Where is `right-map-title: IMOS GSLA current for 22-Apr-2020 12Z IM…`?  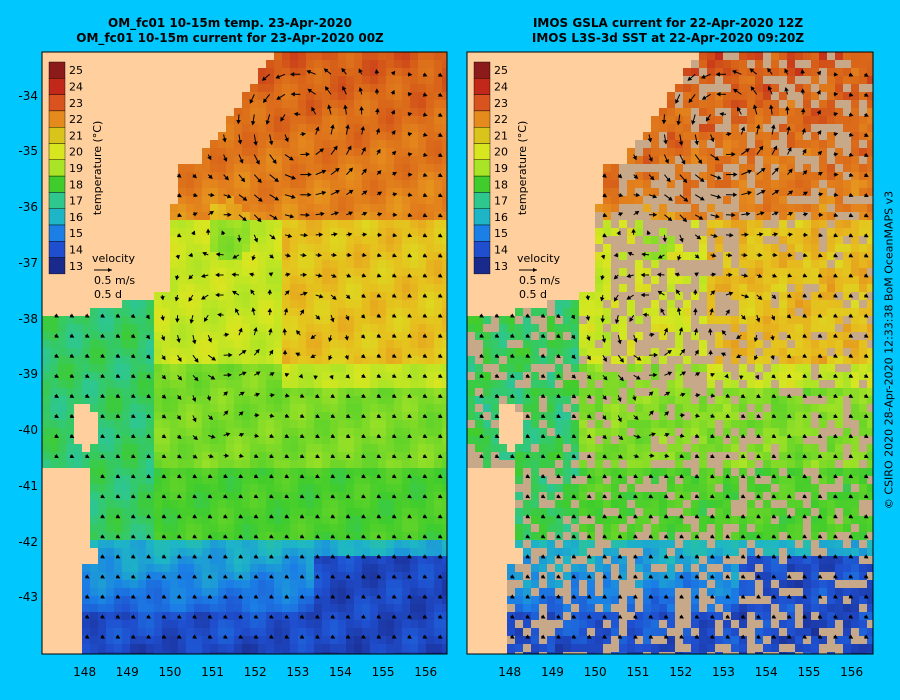
right-map-title: IMOS GSLA current for 22-Apr-2020 12Z IM… is located at coordinates (668, 31).